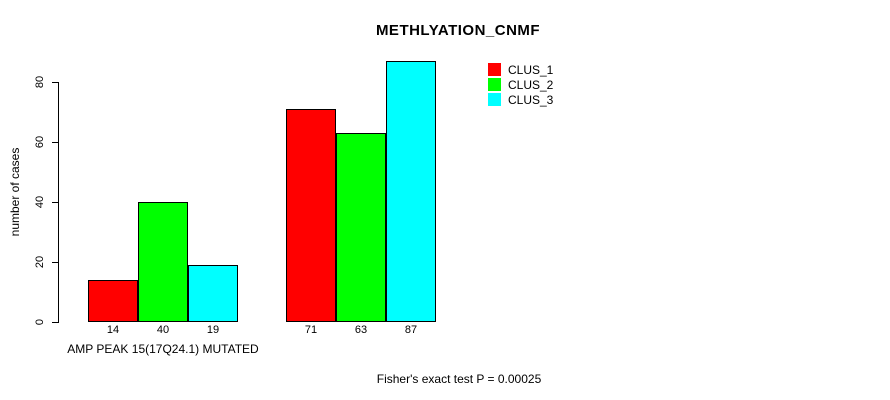  Describe the element at coordinates (40, 262) in the screenshot. I see `y-axis-tick-label: 20` at that location.